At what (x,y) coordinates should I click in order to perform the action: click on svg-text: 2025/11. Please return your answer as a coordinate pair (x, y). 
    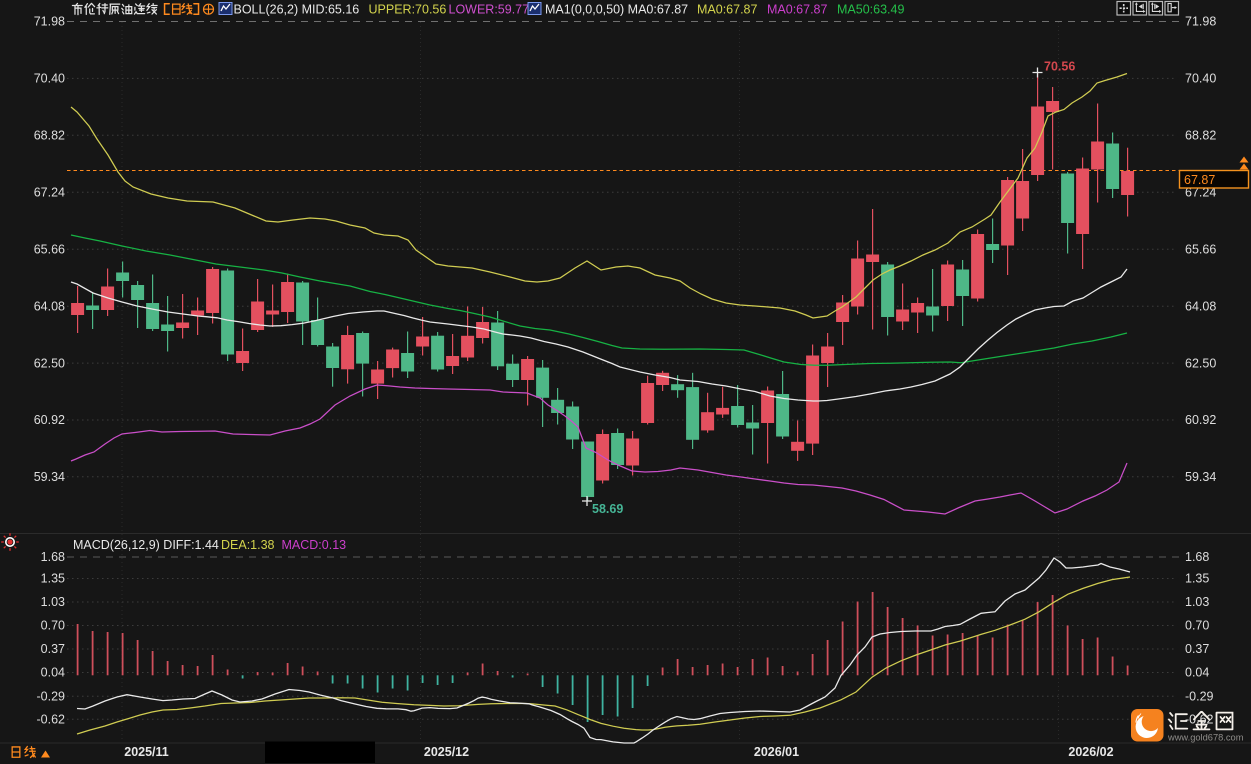
    Looking at the image, I should click on (146, 752).